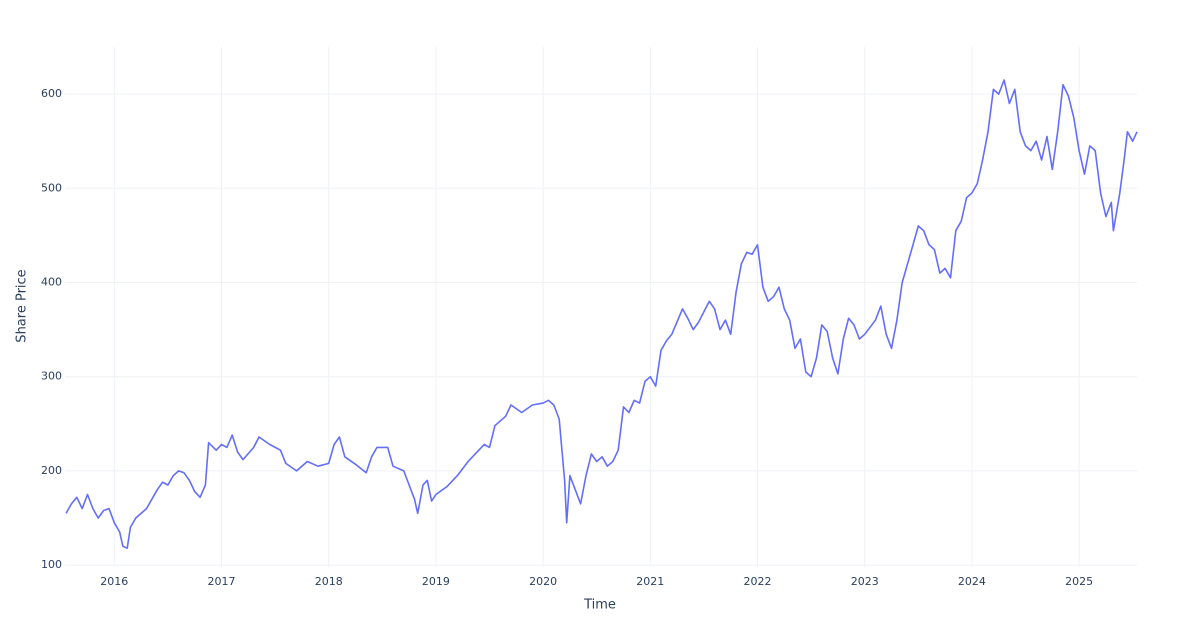 This screenshot has width=1200, height=640. I want to click on y-tick-label: 100, so click(51, 564).